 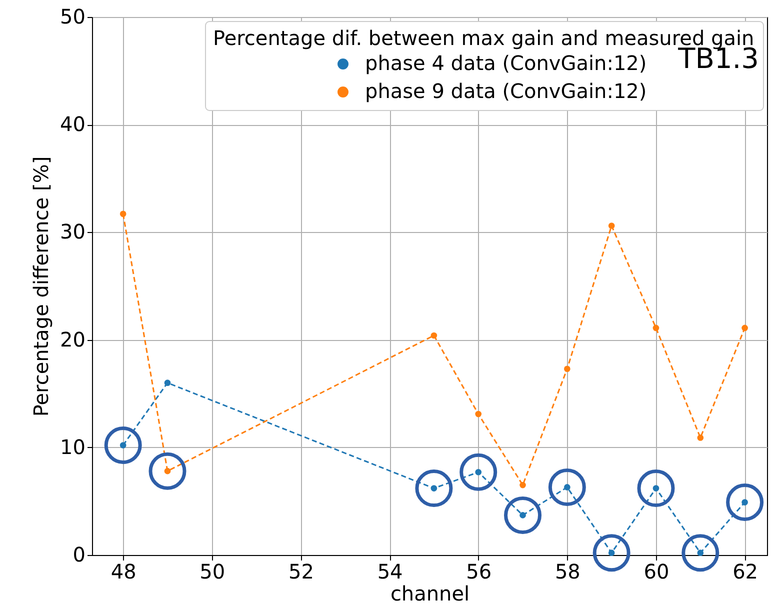 What do you see at coordinates (73, 339) in the screenshot?
I see `y-tick-label: 20` at bounding box center [73, 339].